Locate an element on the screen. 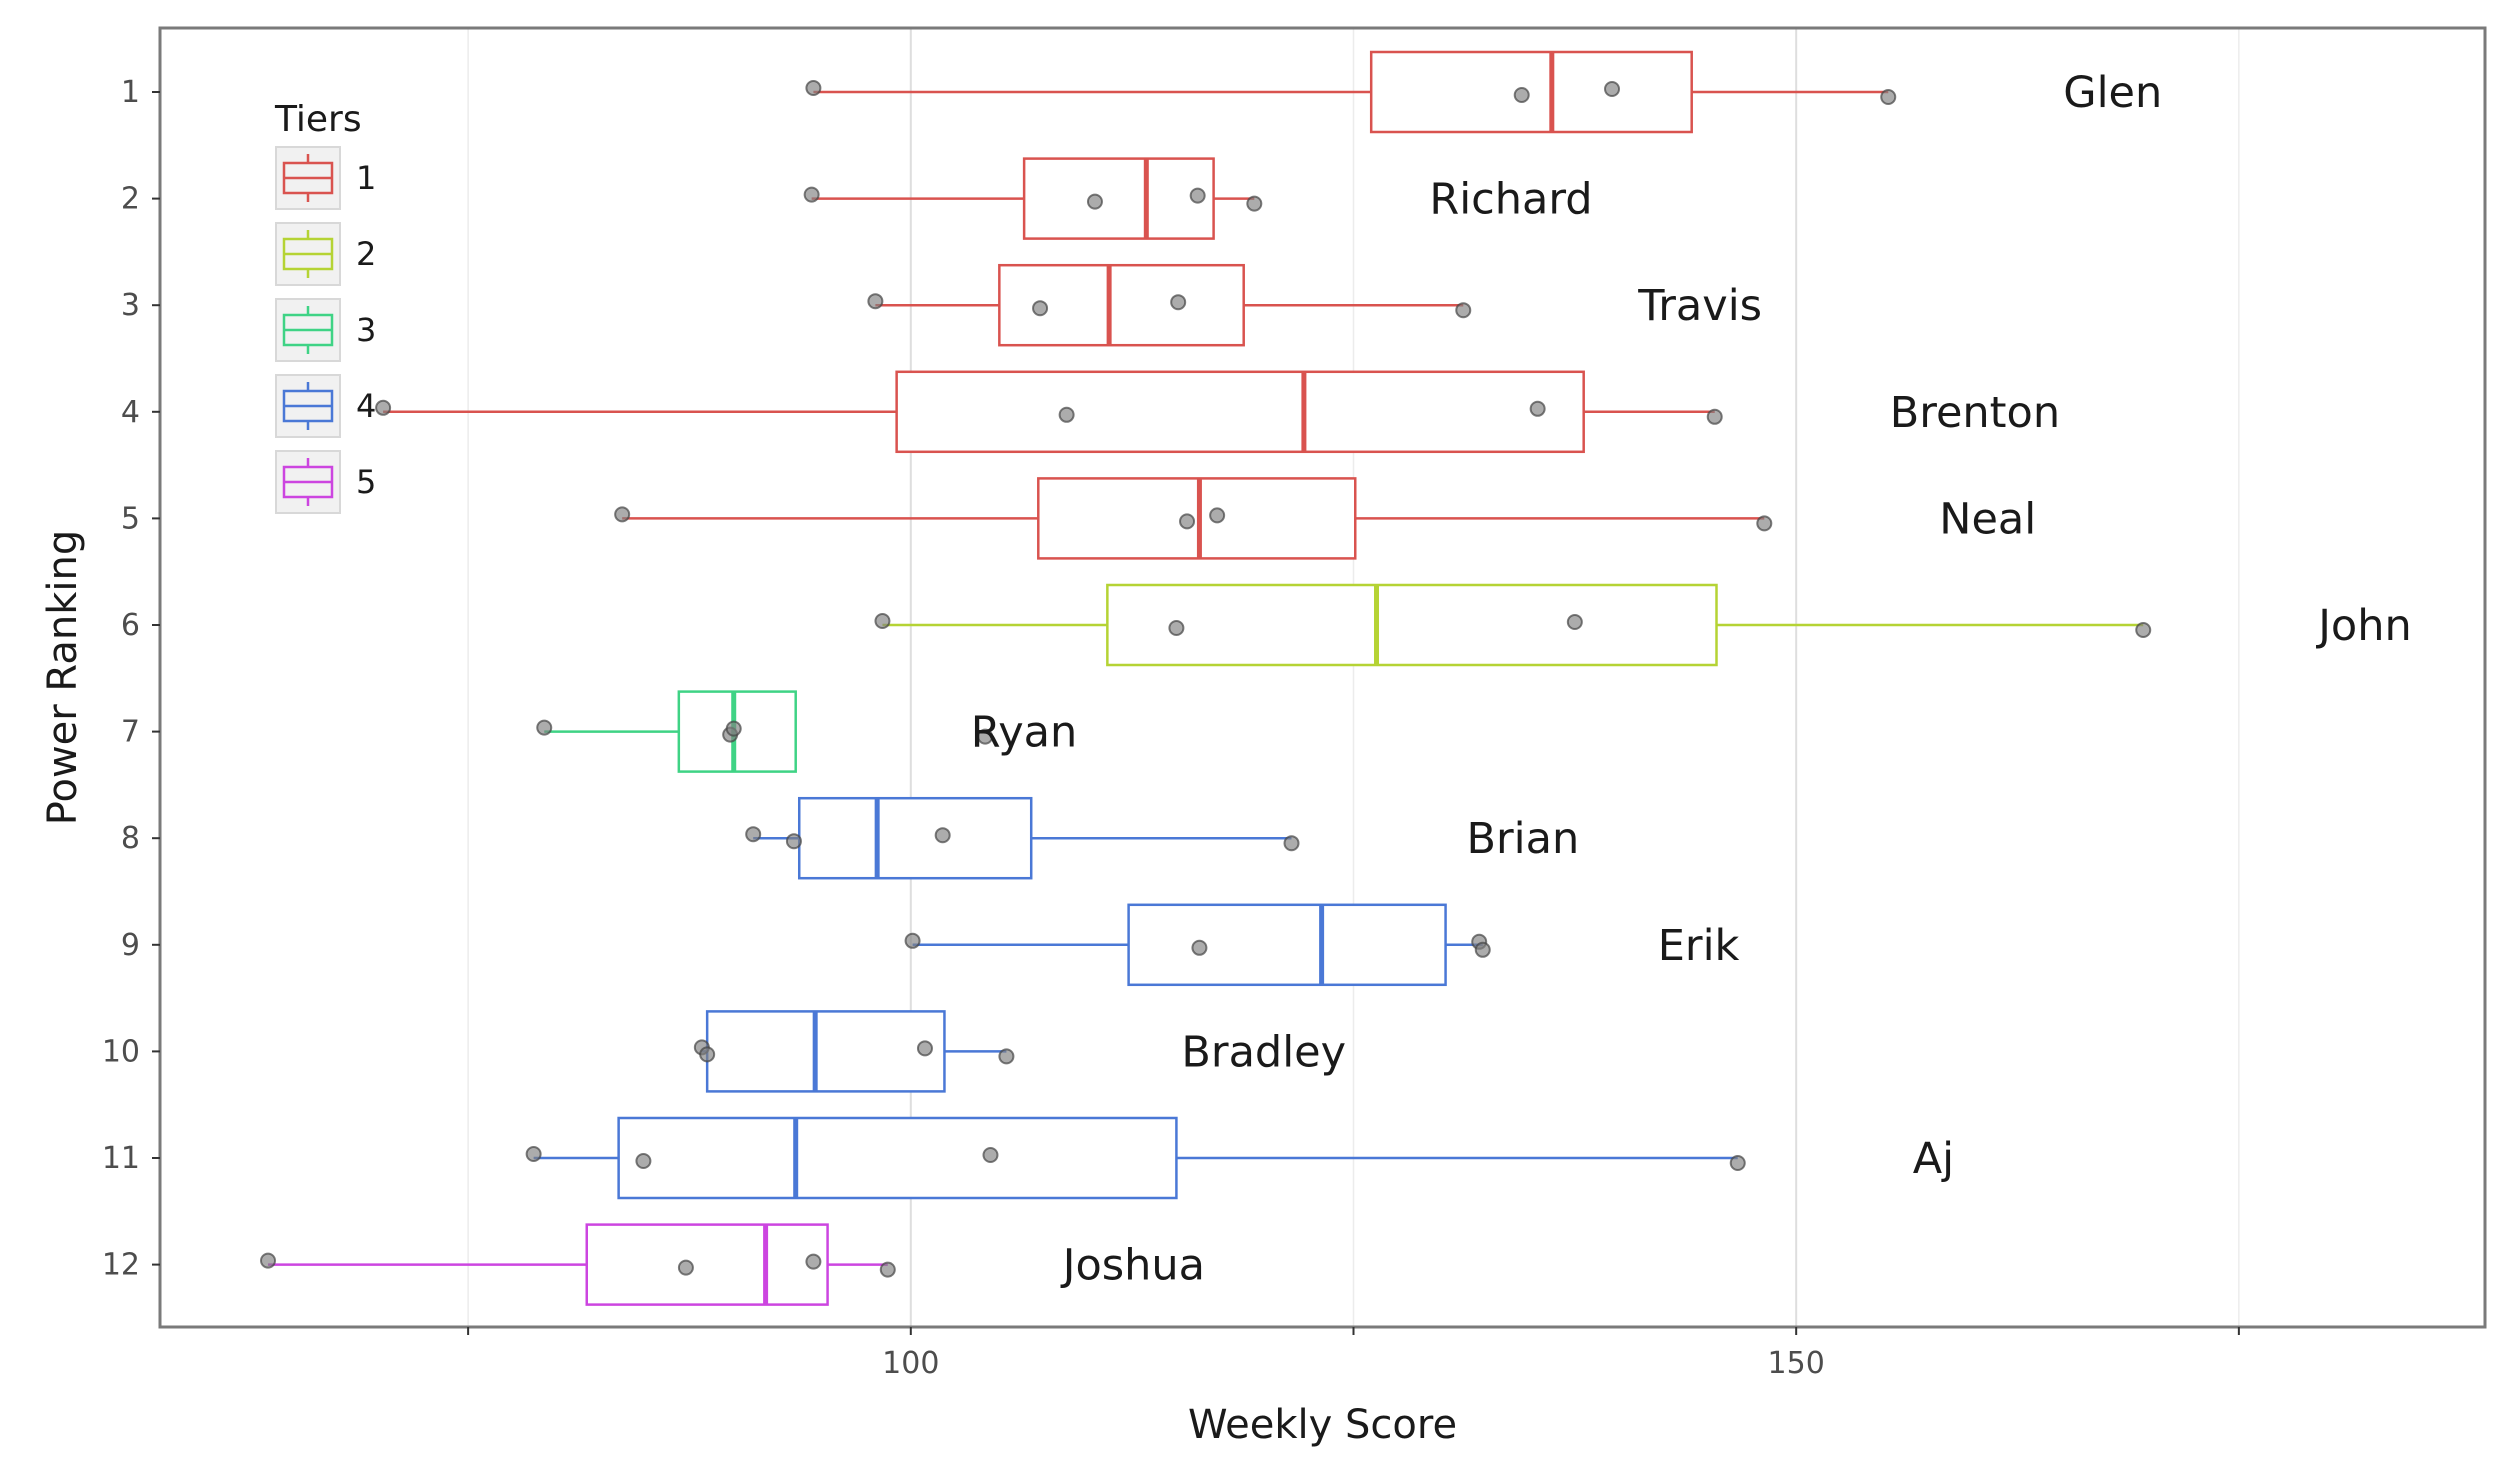 The width and height of the screenshot is (2515, 1474). team-name-label: Joshua is located at coordinates (1132, 1266).